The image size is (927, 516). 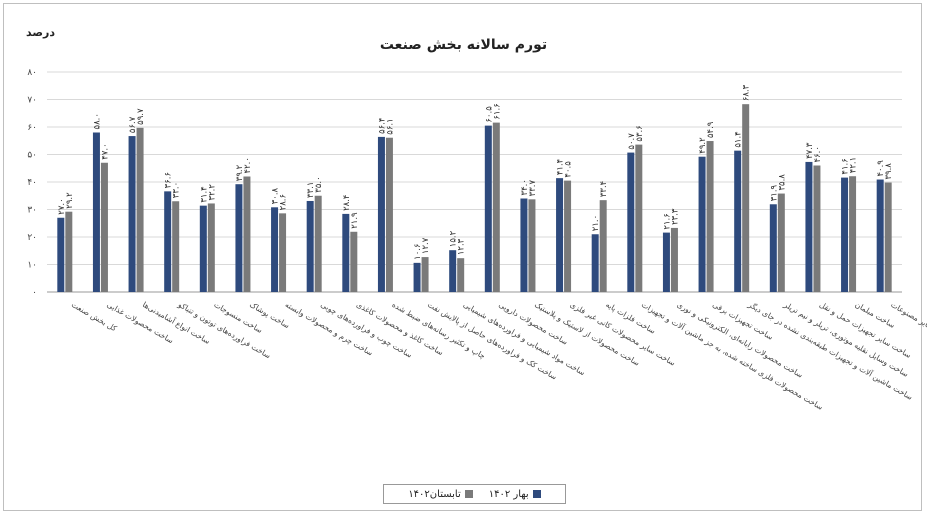 What do you see at coordinates (133, 124) in the screenshot?
I see `data-label: ۵۶.۷` at bounding box center [133, 124].